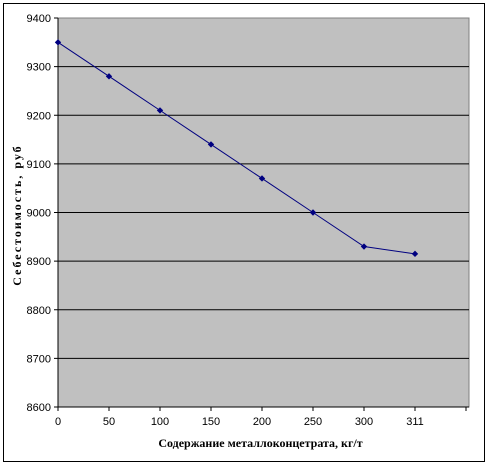  What do you see at coordinates (39, 68) in the screenshot?
I see `y-tick-label: 9300` at bounding box center [39, 68].